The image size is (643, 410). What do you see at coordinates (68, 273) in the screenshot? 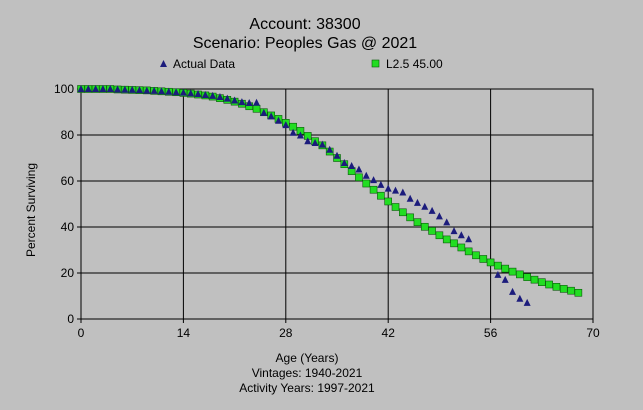
I see `y-tick-label: 20` at bounding box center [68, 273].